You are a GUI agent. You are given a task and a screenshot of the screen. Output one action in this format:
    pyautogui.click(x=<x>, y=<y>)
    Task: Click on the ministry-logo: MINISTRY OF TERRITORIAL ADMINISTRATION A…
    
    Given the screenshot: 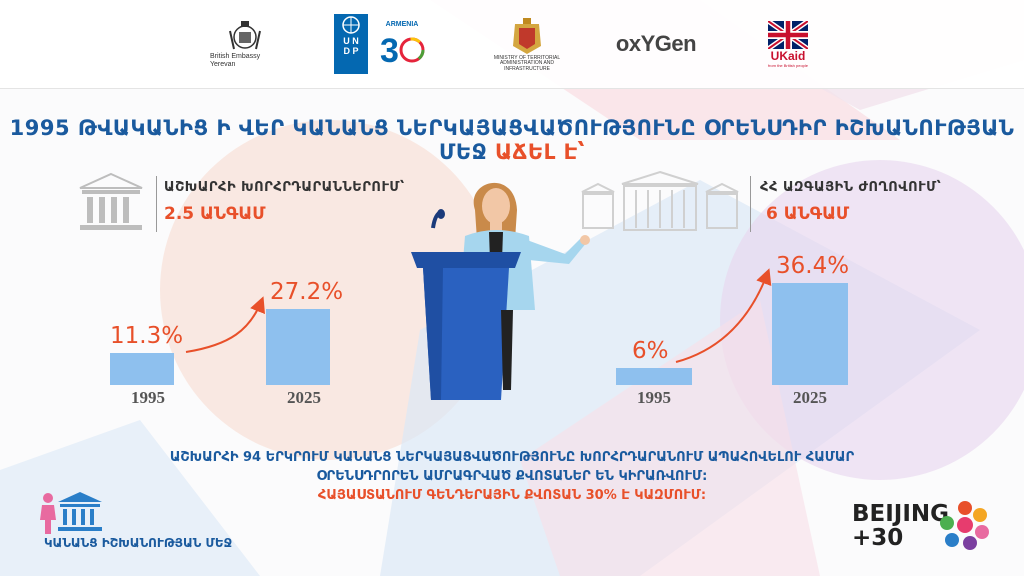 What is the action you would take?
    pyautogui.click(x=527, y=44)
    